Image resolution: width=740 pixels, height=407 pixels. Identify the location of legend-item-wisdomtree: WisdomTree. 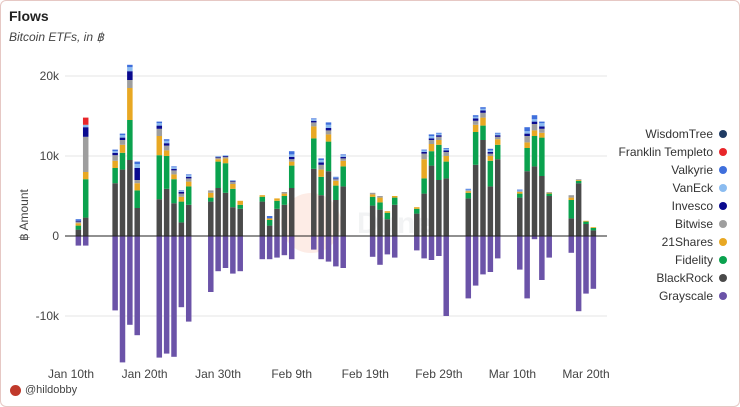
(647, 134).